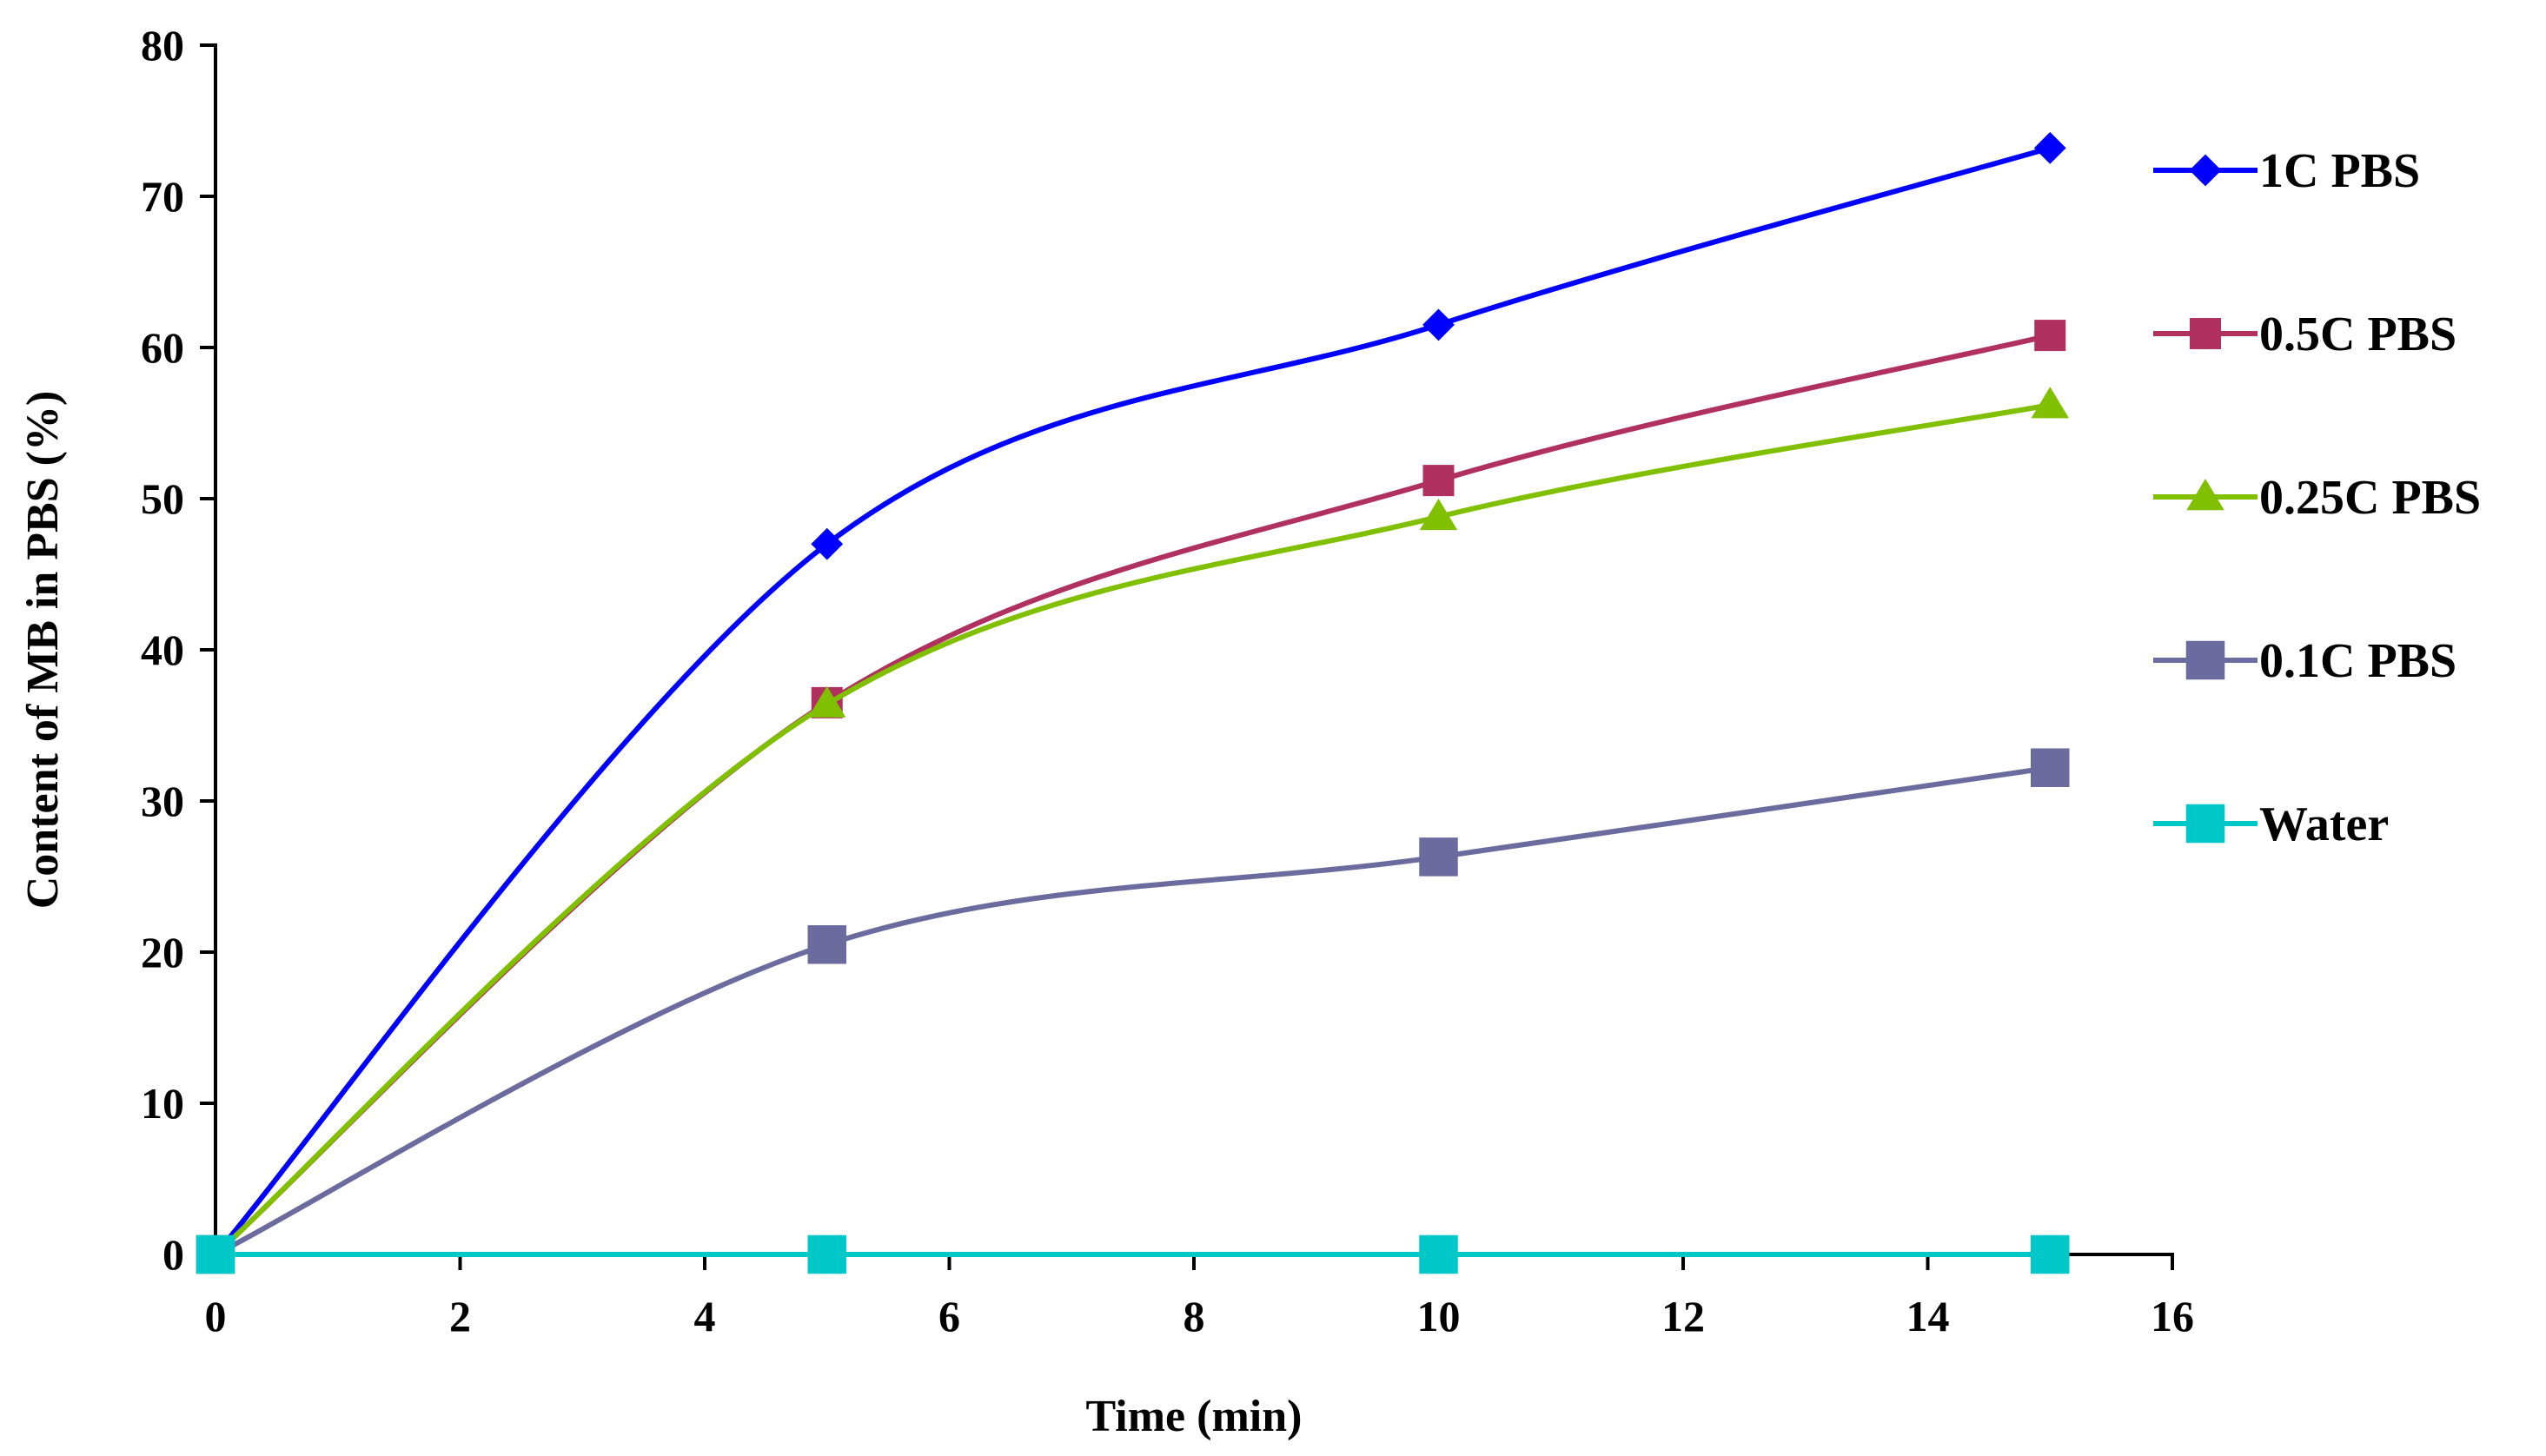  What do you see at coordinates (1439, 1316) in the screenshot?
I see `x-tick-label: 10` at bounding box center [1439, 1316].